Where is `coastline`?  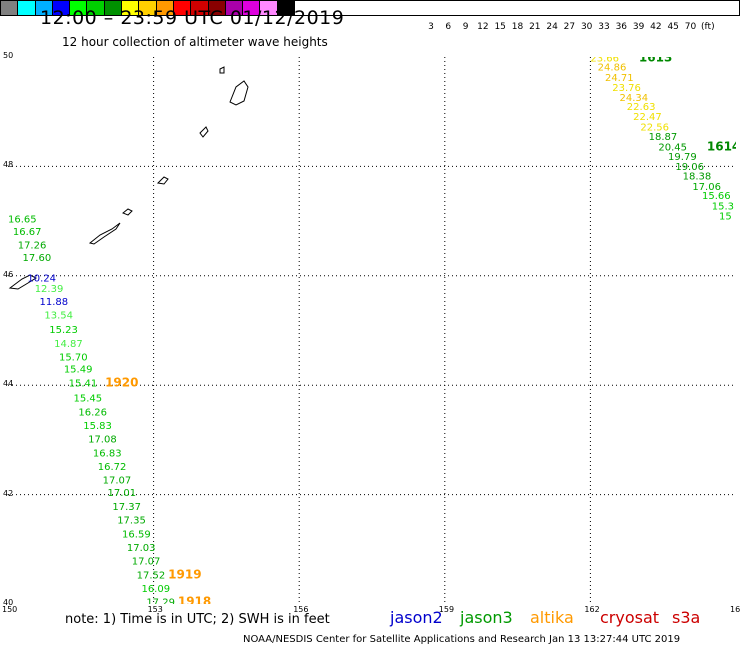
coastline is located at coordinates (128, 178).